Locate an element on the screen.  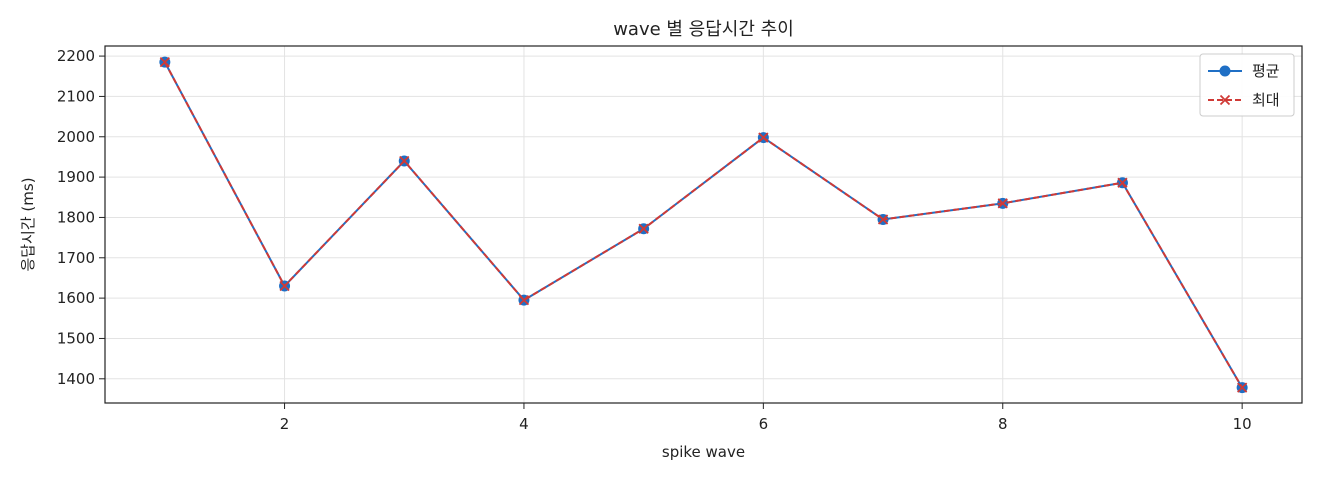
y-tick-label: 2100 is located at coordinates (76, 96).